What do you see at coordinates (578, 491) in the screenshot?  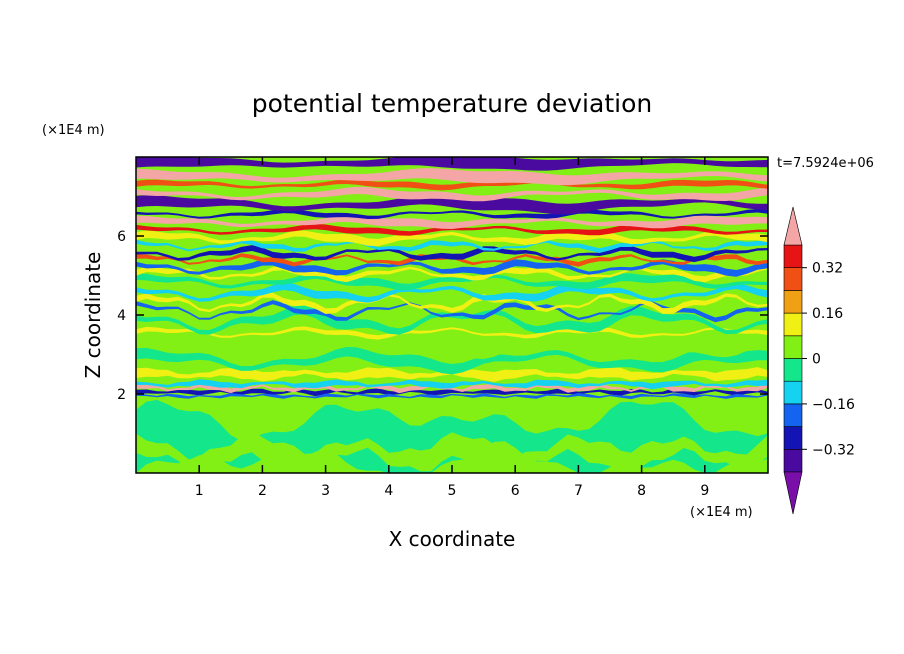 I see `x-tick-label: 7` at bounding box center [578, 491].